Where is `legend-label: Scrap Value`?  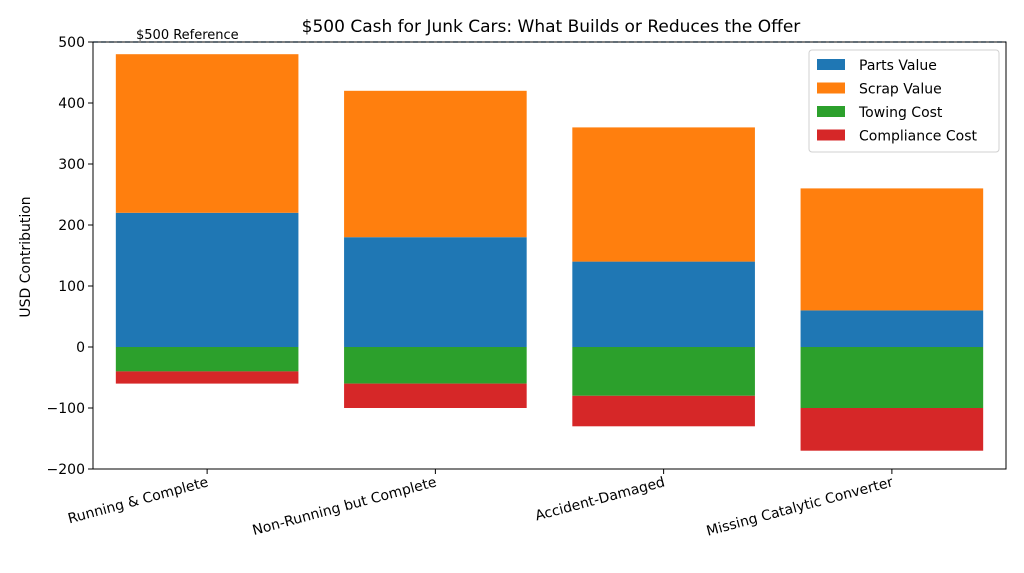 legend-label: Scrap Value is located at coordinates (900, 90).